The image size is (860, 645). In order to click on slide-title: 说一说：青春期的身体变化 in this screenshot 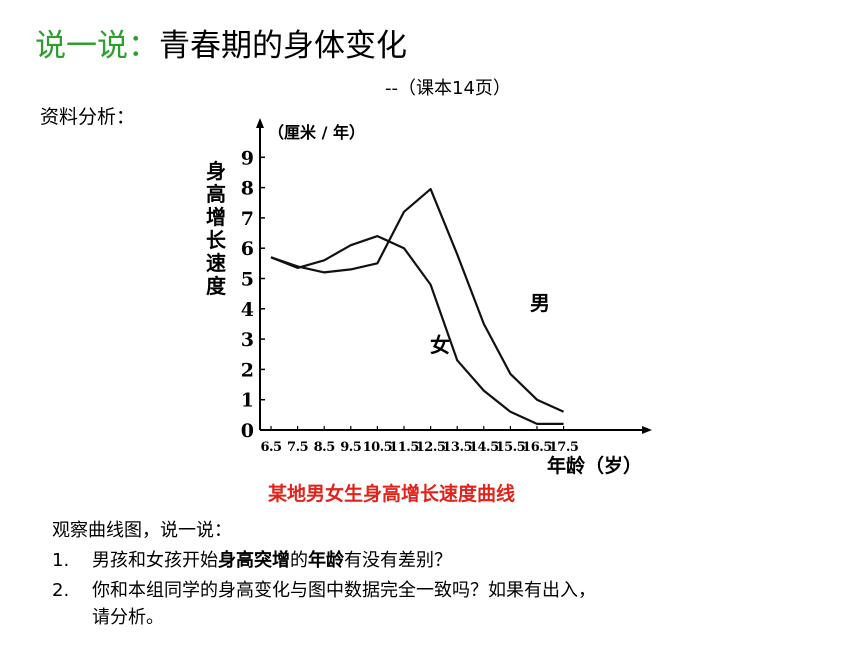, I will do `click(221, 46)`.